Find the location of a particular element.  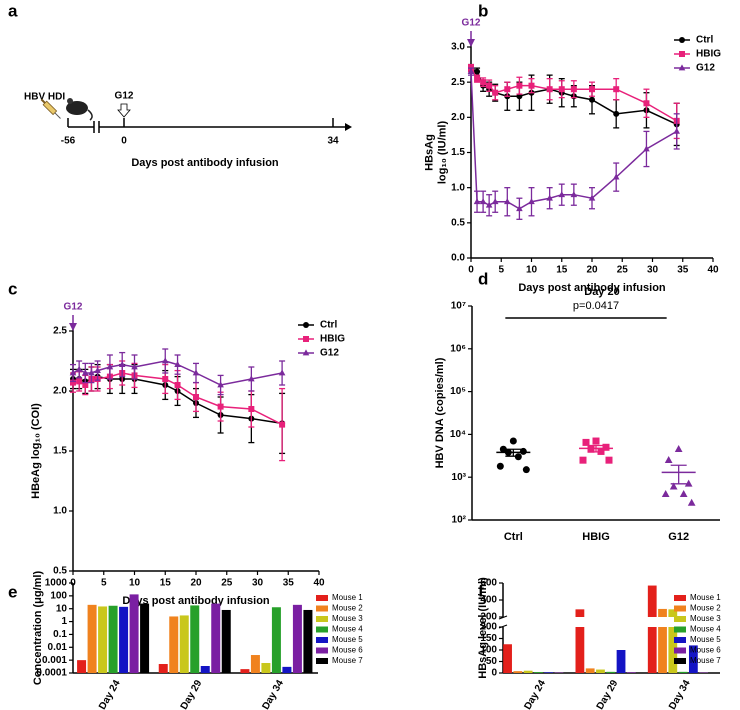

x-tick-label: 5 is located at coordinates (501, 270).